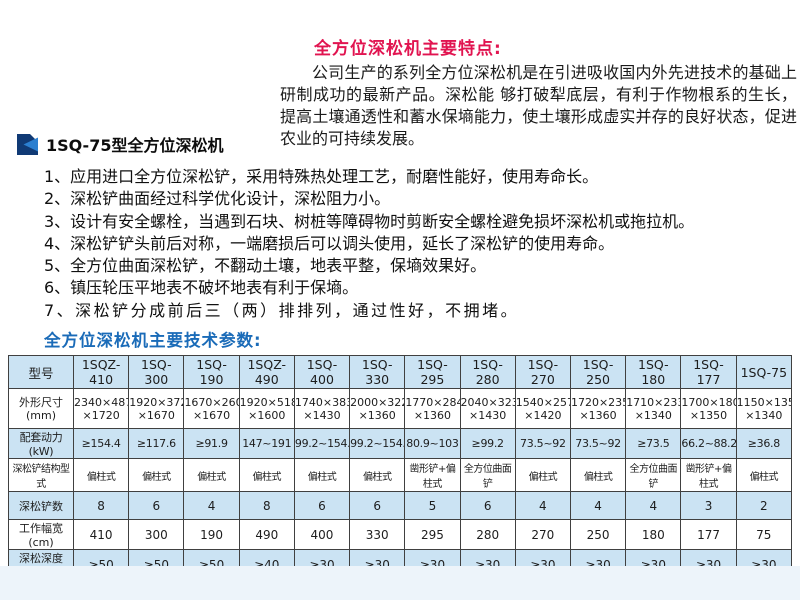 The width and height of the screenshot is (800, 600). I want to click on spec-cell: 1SQ-270, so click(542, 372).